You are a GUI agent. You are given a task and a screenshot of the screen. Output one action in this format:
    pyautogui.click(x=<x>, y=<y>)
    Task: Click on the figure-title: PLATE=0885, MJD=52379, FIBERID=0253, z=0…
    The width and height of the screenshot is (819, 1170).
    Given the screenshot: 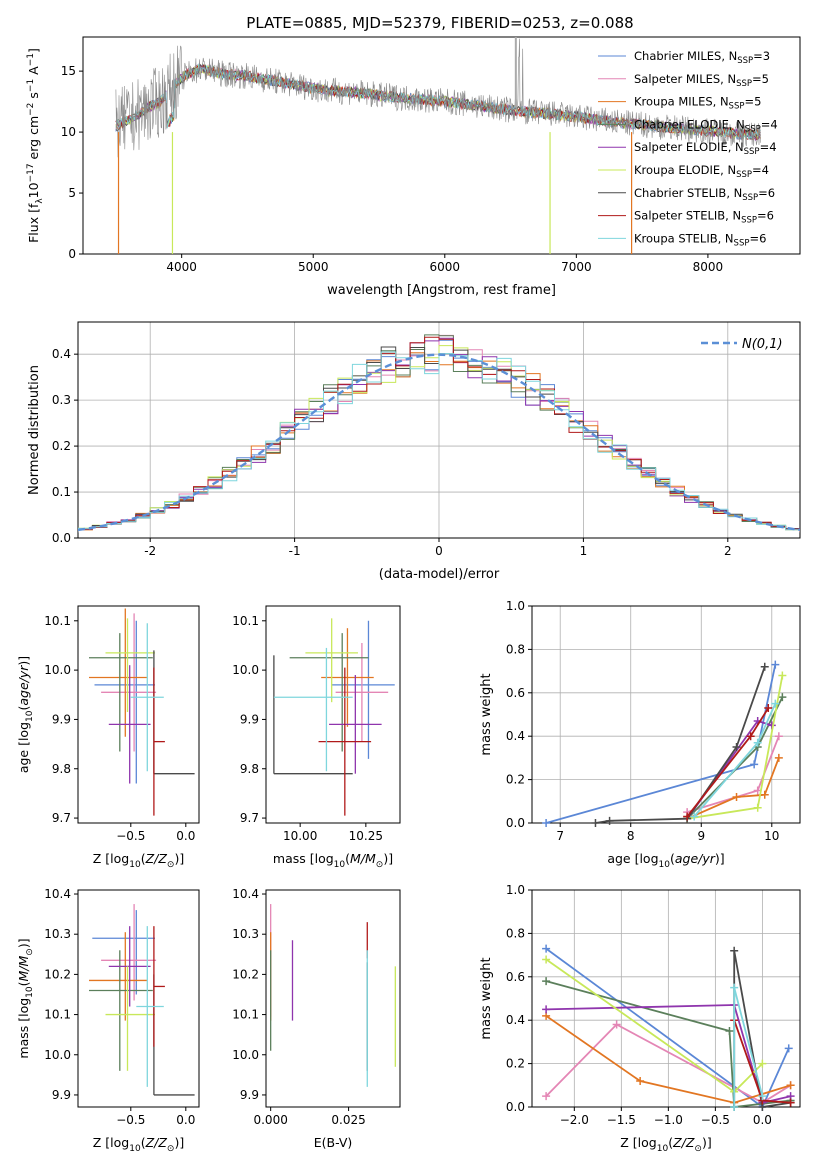 What is the action you would take?
    pyautogui.click(x=439, y=23)
    